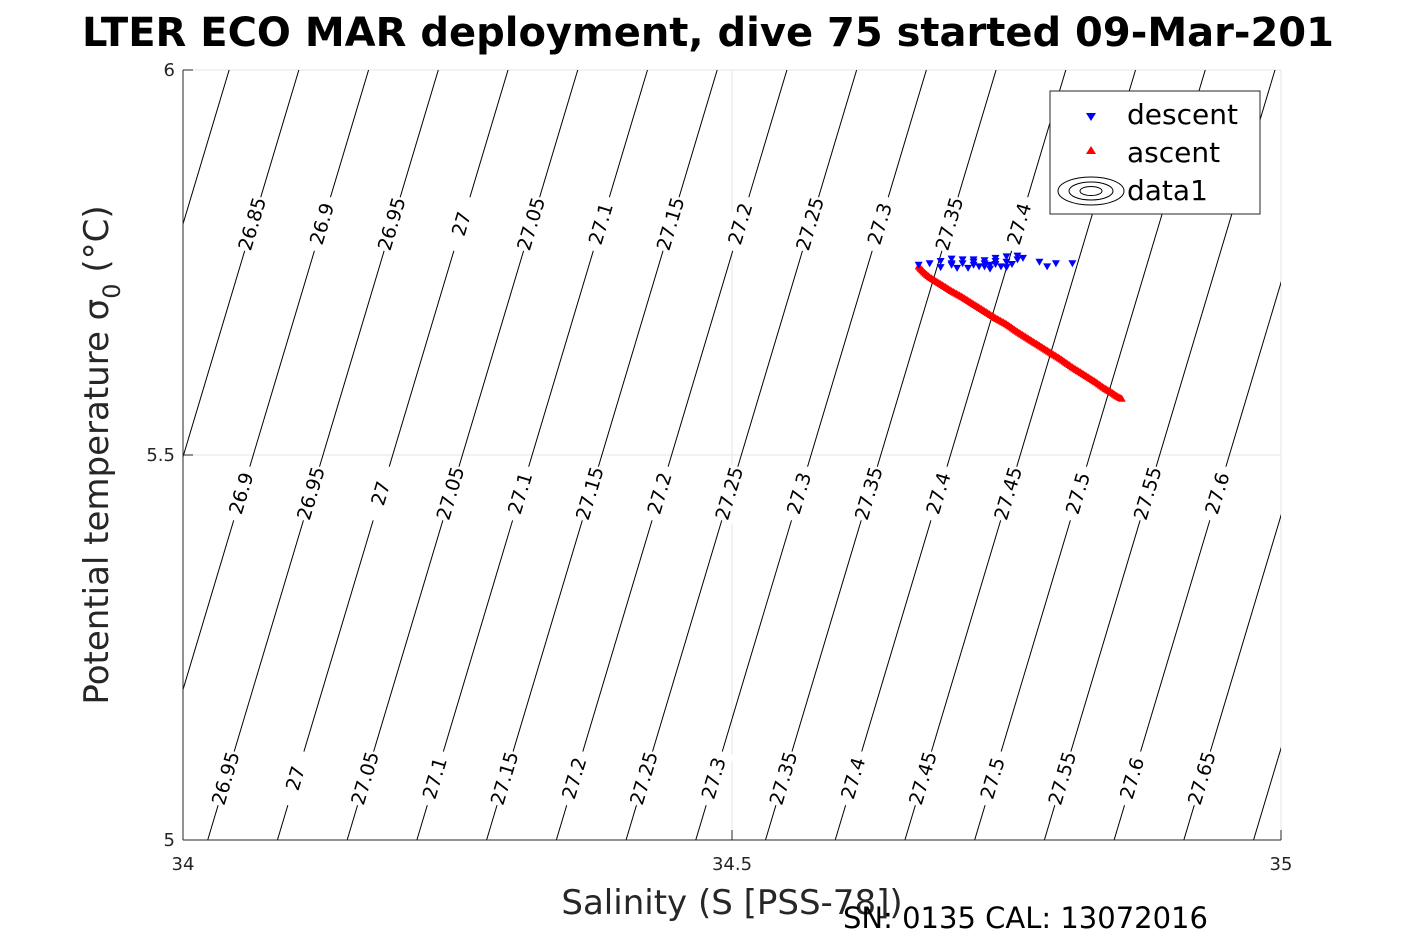  What do you see at coordinates (1020, 332) in the screenshot?
I see `series-ascent` at bounding box center [1020, 332].